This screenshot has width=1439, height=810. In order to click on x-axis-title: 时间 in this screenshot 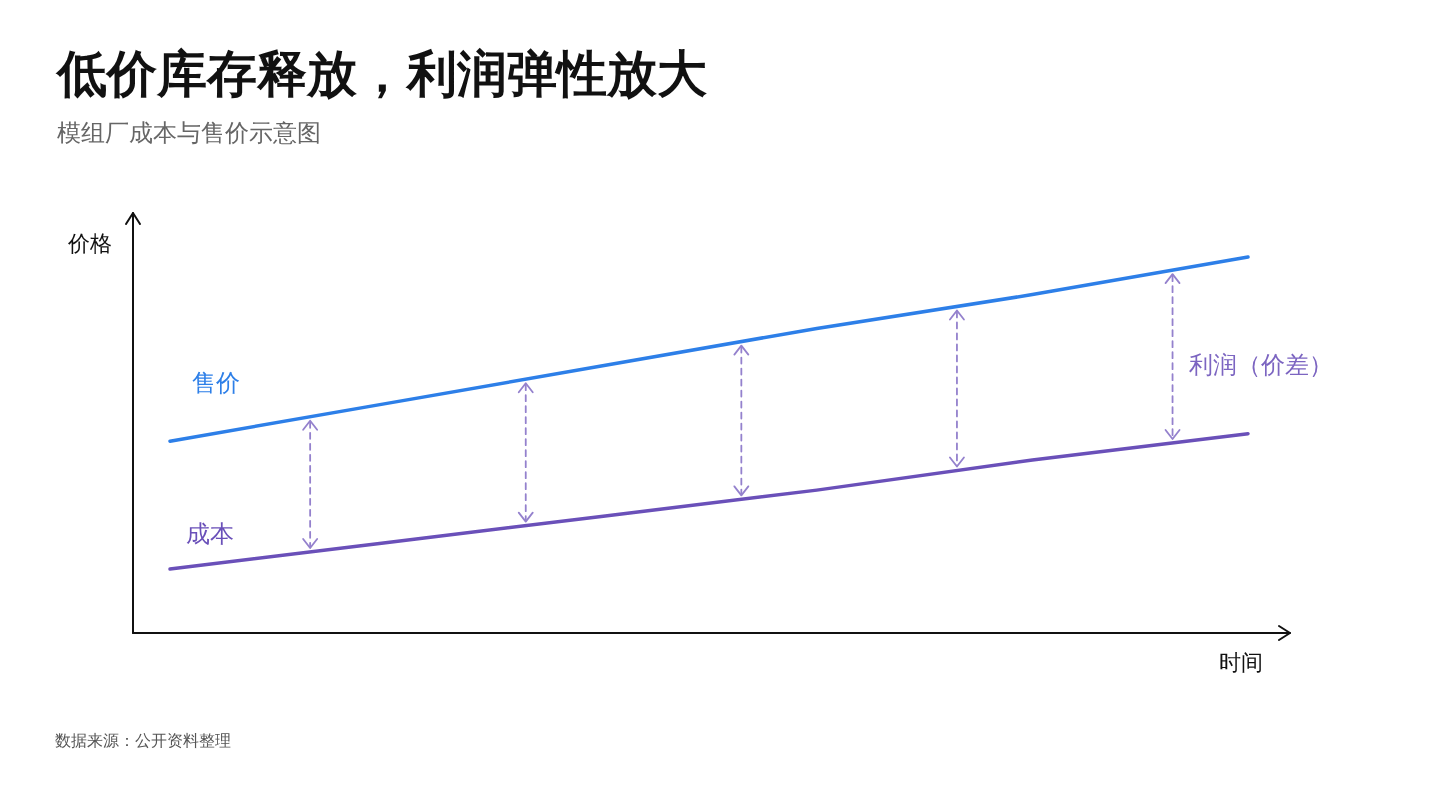, I will do `click(1241, 662)`.